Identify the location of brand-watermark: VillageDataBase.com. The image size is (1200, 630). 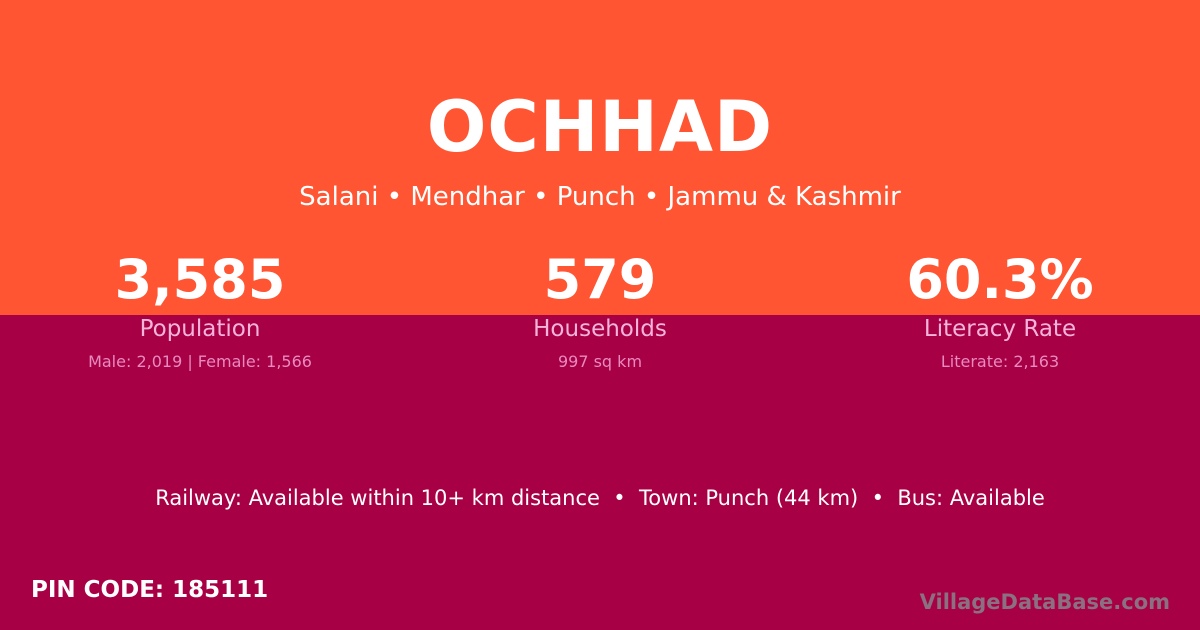
(1044, 602).